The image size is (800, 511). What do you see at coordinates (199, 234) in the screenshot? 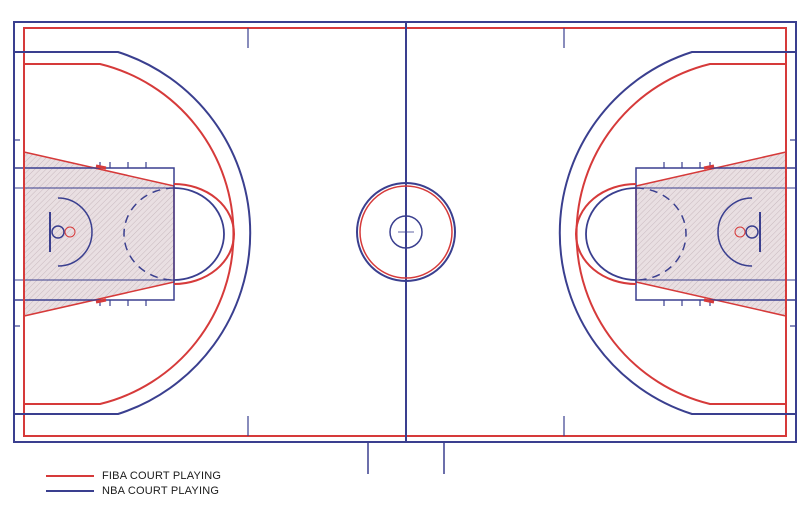
I see `left-free-throw-circle-nba` at bounding box center [199, 234].